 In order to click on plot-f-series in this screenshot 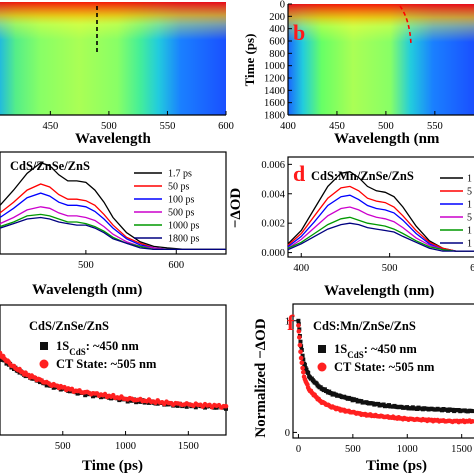, I will do `click(385, 371)`.